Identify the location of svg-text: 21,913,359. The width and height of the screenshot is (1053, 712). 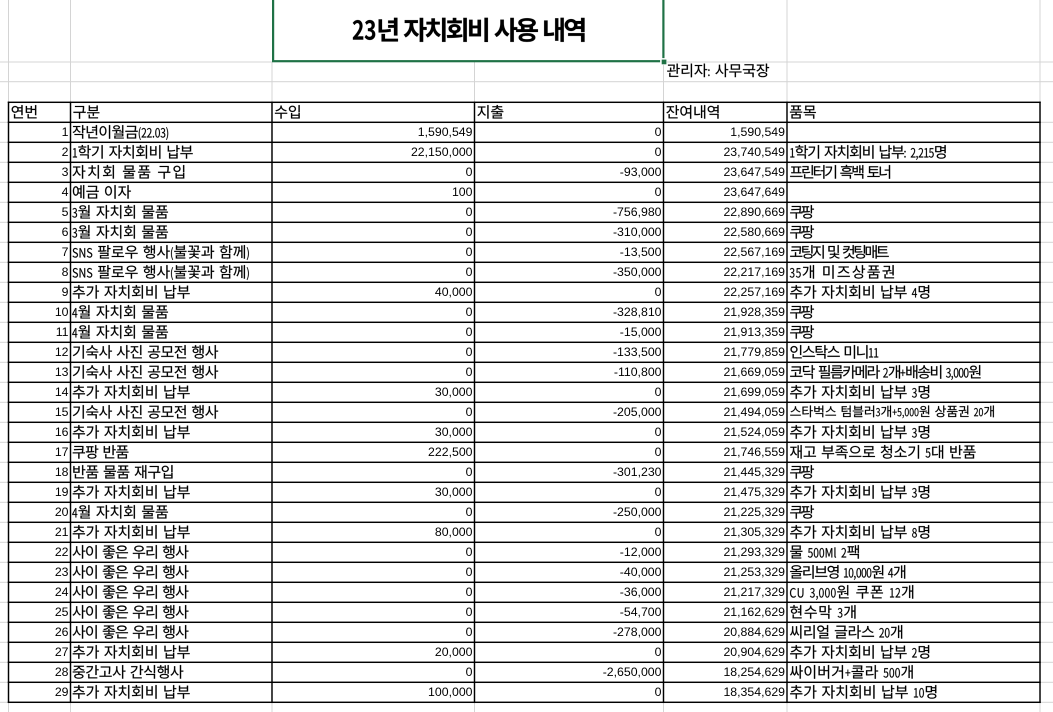
(754, 332).